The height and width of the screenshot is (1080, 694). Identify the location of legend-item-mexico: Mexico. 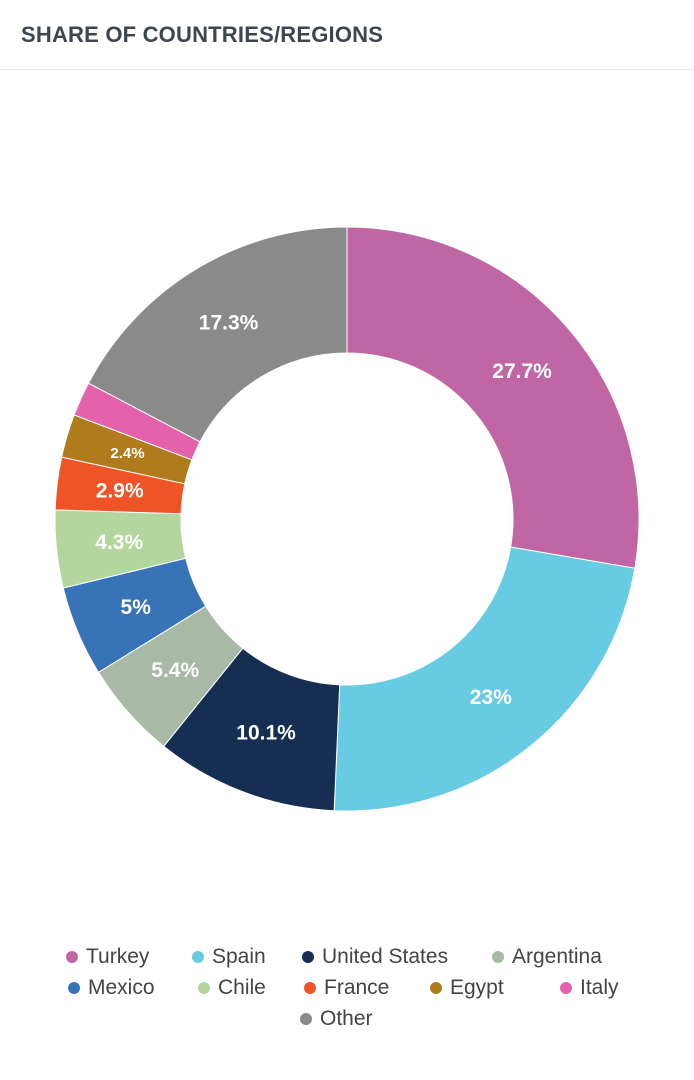
(111, 988).